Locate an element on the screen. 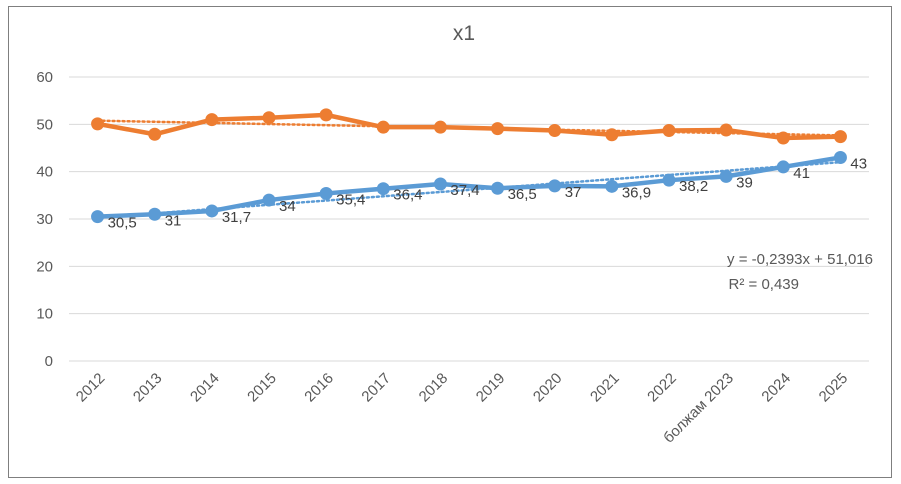 The width and height of the screenshot is (901, 484). y-tick-label: 60 is located at coordinates (44, 77).